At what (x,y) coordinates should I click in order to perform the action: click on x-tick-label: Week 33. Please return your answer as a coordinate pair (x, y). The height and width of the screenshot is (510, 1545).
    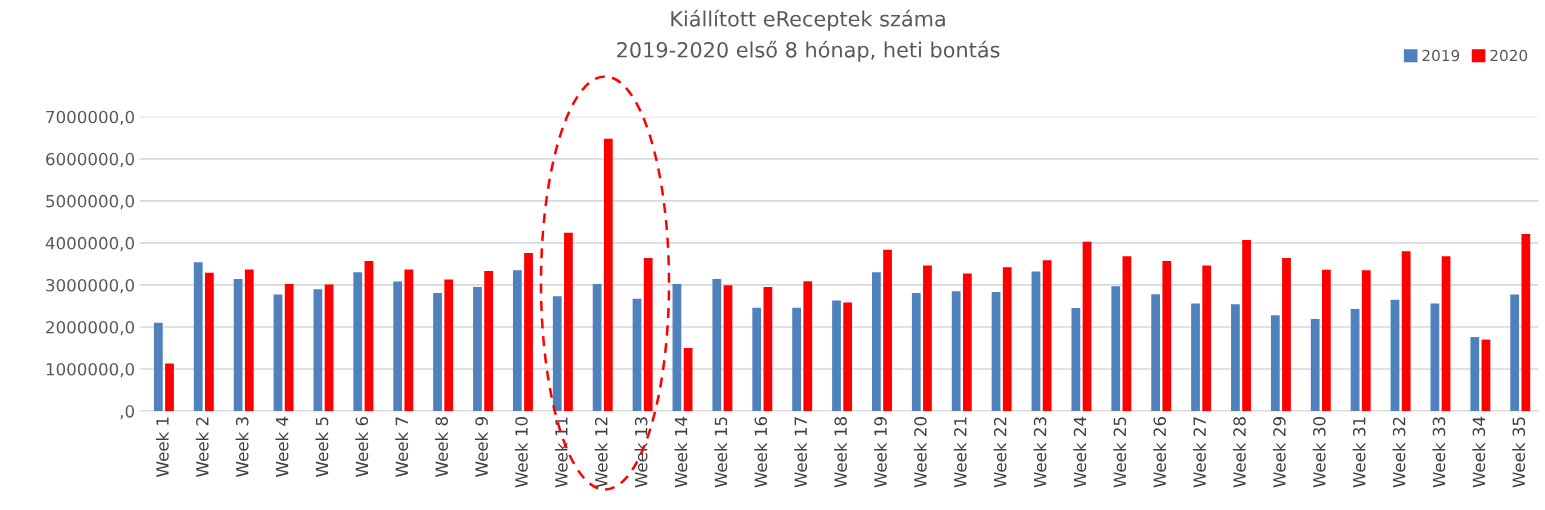
    Looking at the image, I should click on (1439, 452).